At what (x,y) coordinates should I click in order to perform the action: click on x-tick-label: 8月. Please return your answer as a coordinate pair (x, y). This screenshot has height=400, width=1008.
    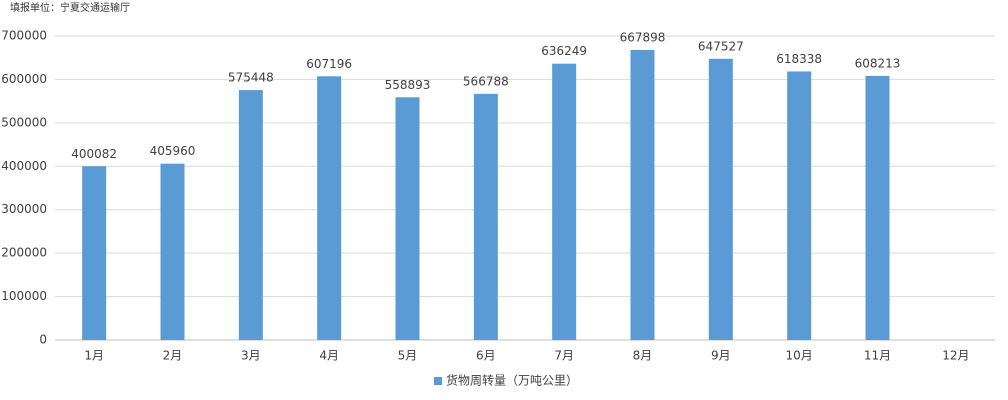
    Looking at the image, I should click on (643, 356).